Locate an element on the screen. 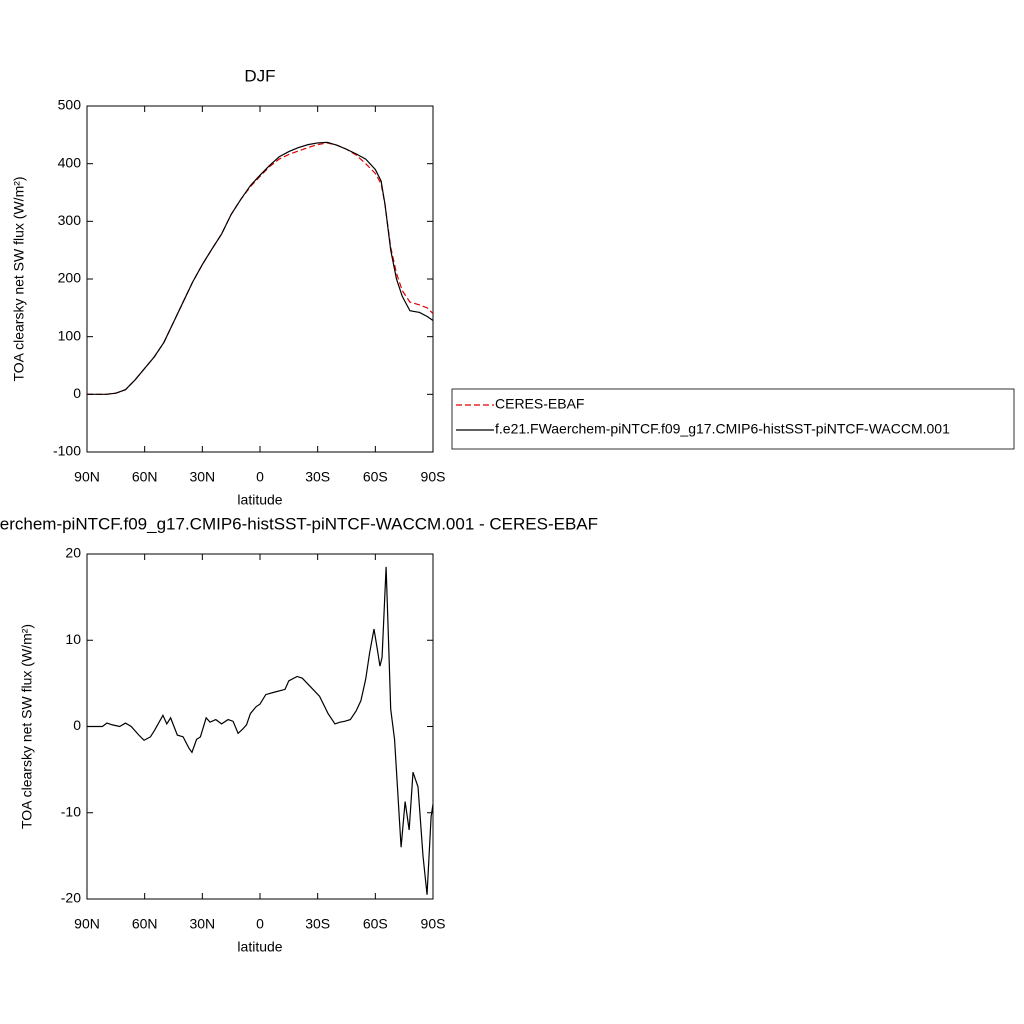 The image size is (1024, 1024). y-tick-label: -100 is located at coordinates (67, 451).